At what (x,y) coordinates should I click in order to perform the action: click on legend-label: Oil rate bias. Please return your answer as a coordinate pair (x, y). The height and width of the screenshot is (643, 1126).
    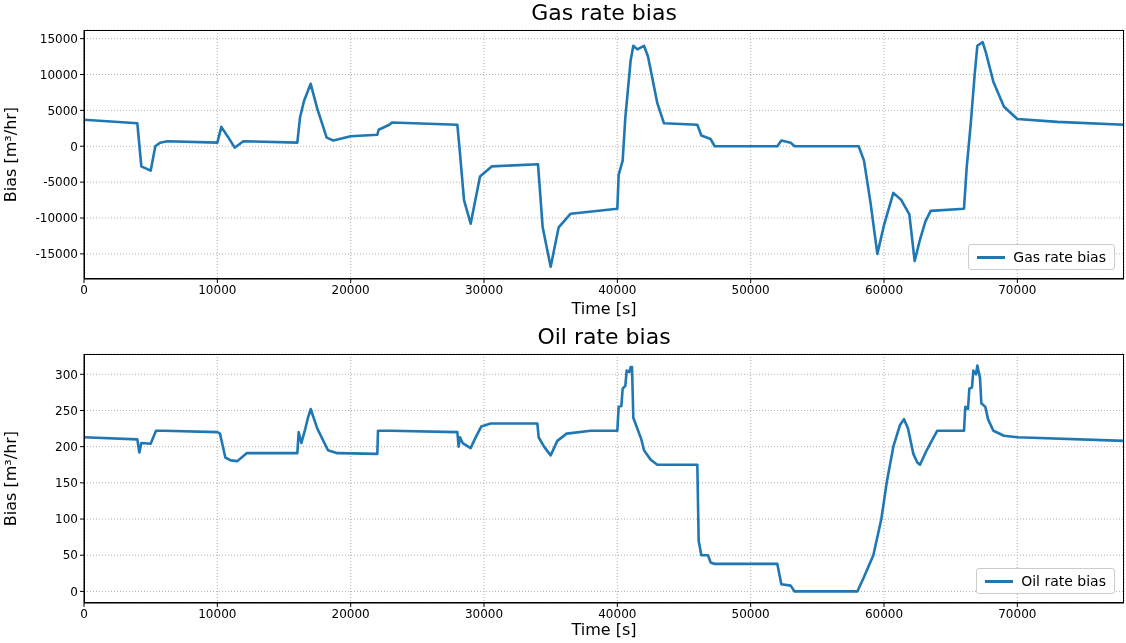
    Looking at the image, I should click on (1063, 581).